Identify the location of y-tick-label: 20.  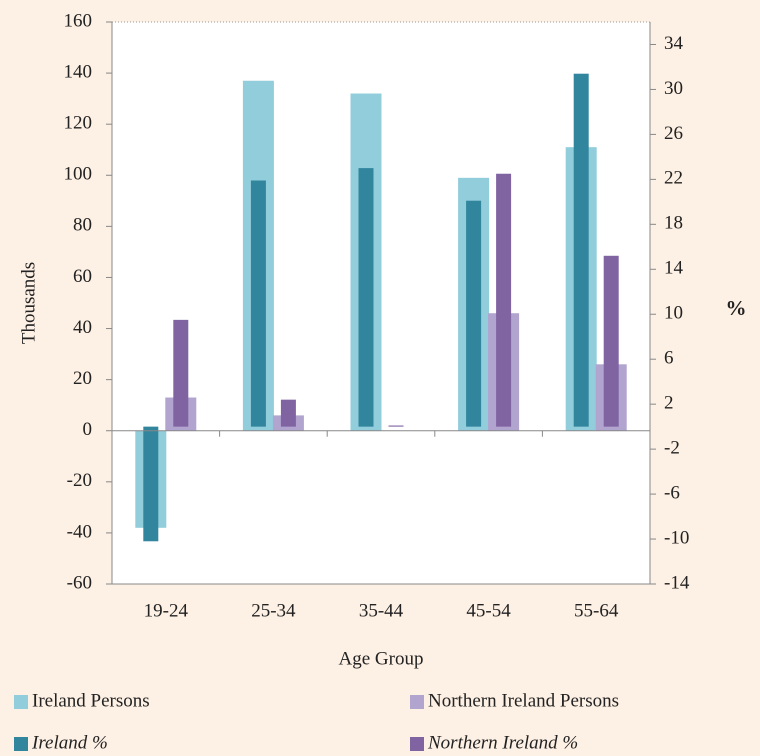
(82, 378).